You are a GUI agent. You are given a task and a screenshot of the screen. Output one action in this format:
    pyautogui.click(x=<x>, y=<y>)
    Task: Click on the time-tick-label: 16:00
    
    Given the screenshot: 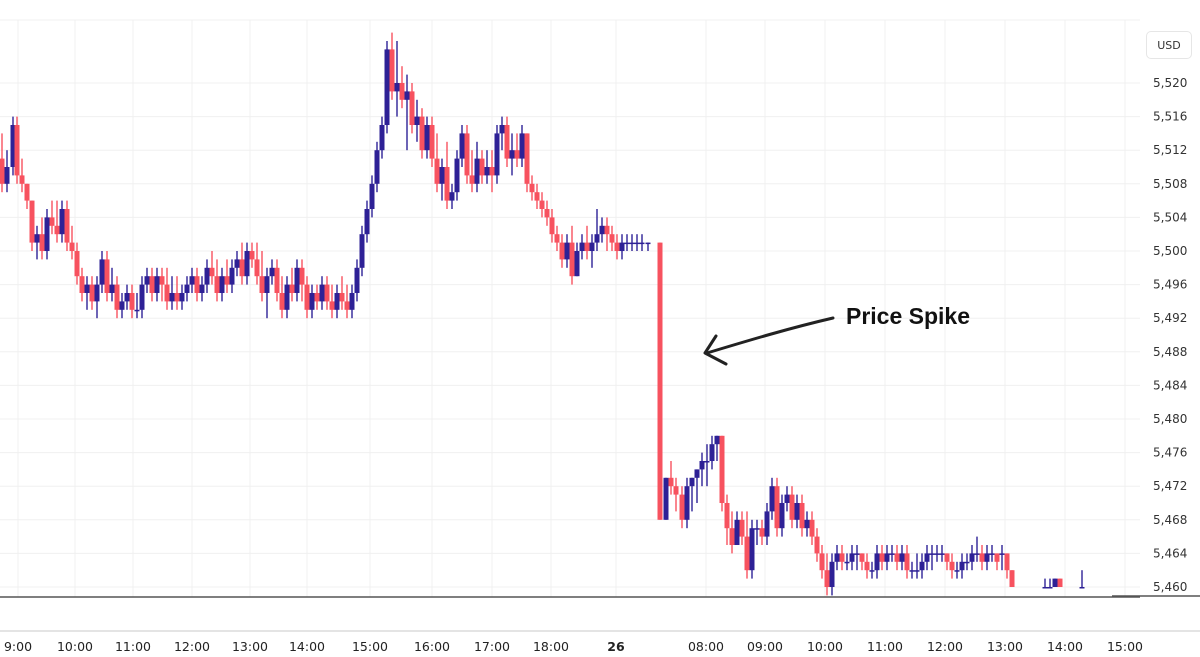 What is the action you would take?
    pyautogui.click(x=432, y=646)
    